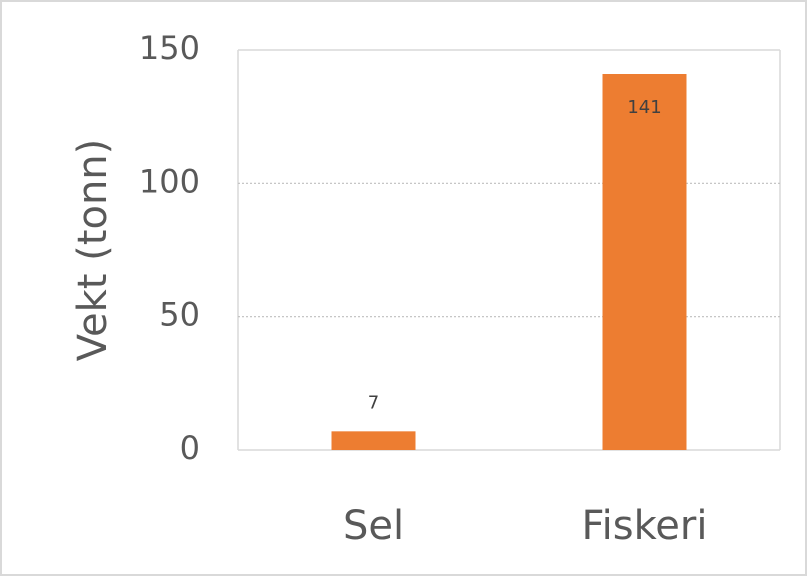 The height and width of the screenshot is (576, 807). Describe the element at coordinates (373, 526) in the screenshot. I see `x-tick-label: Sel` at that location.